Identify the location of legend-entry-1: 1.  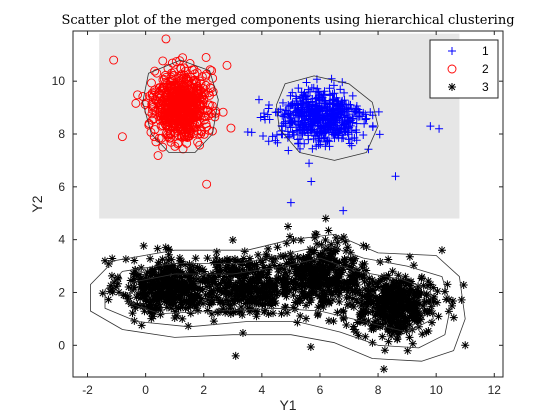
(468, 51).